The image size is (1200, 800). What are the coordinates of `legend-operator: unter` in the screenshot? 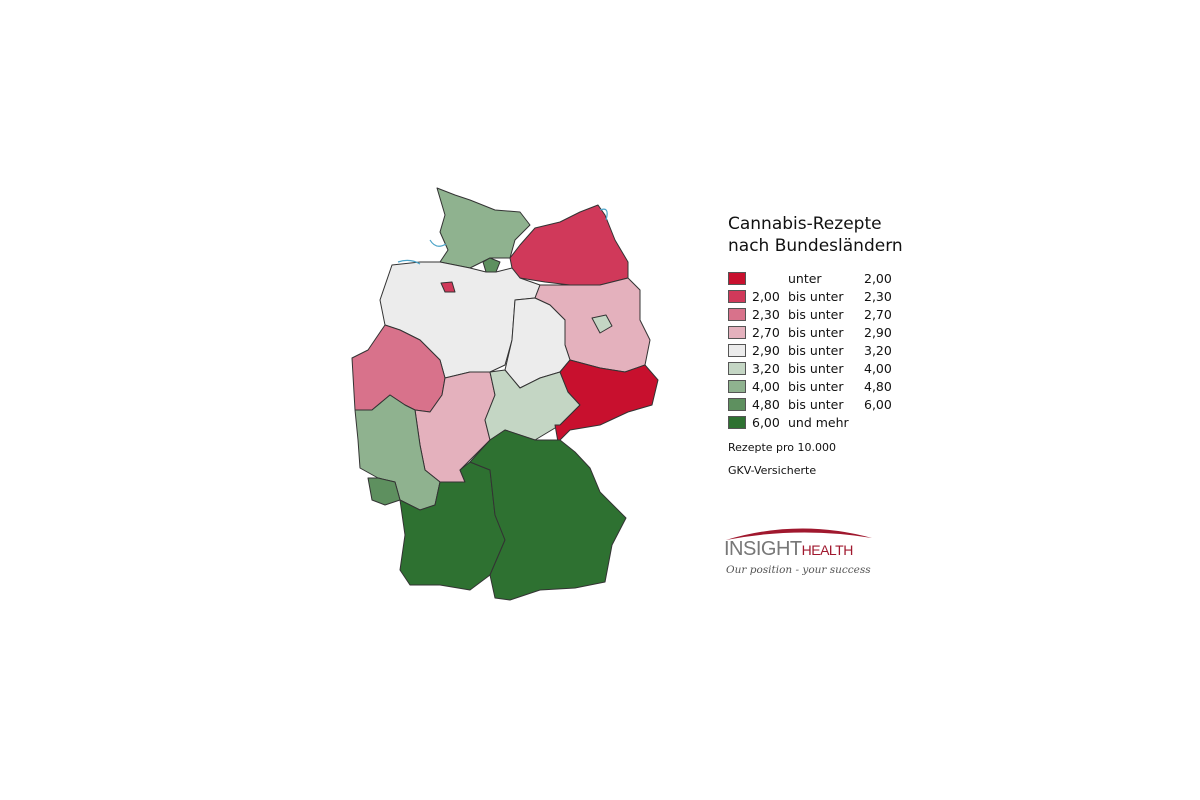 It's located at (805, 278).